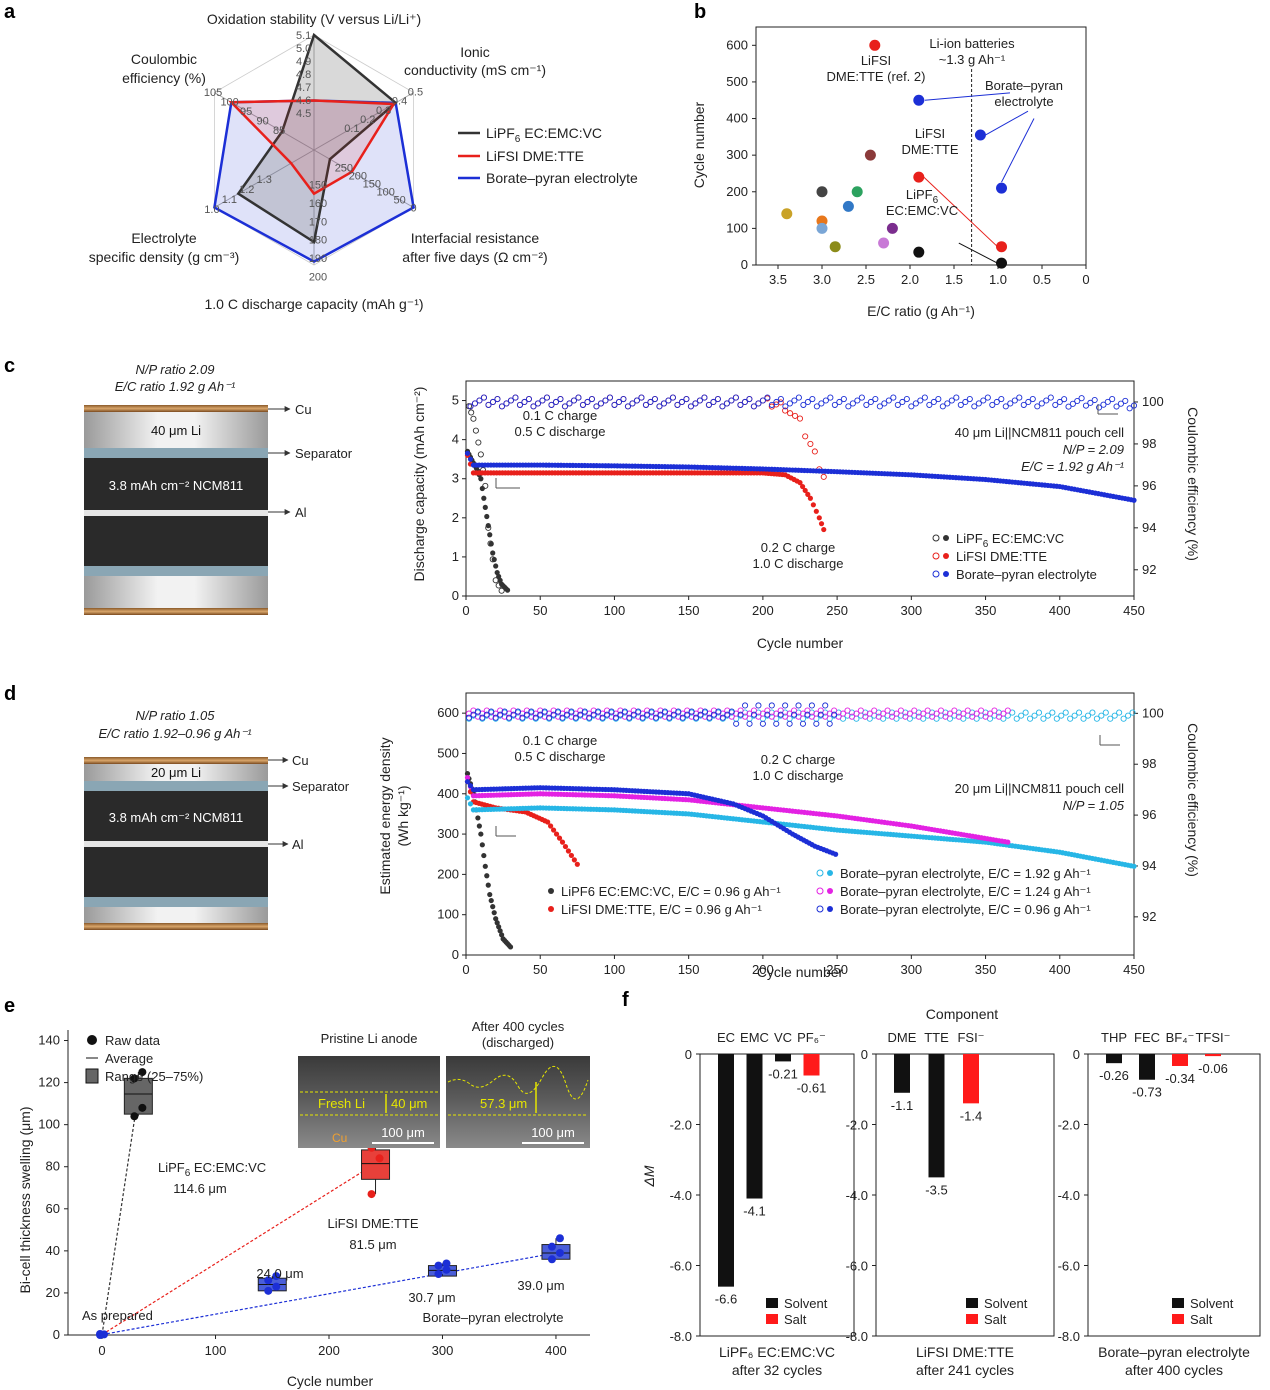 The width and height of the screenshot is (1270, 1390). I want to click on panel-label-d: d, so click(10, 694).